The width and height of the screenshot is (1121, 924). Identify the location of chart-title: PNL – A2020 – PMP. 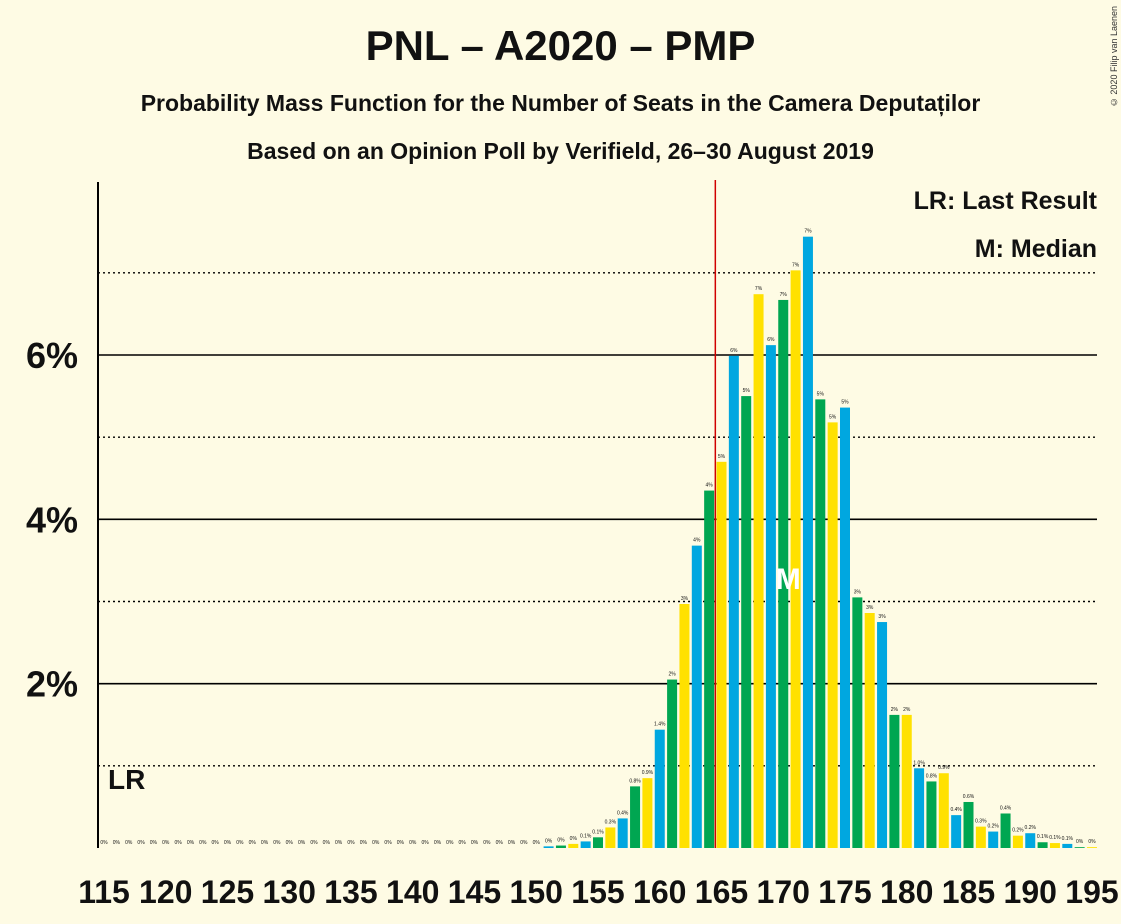
(560, 45).